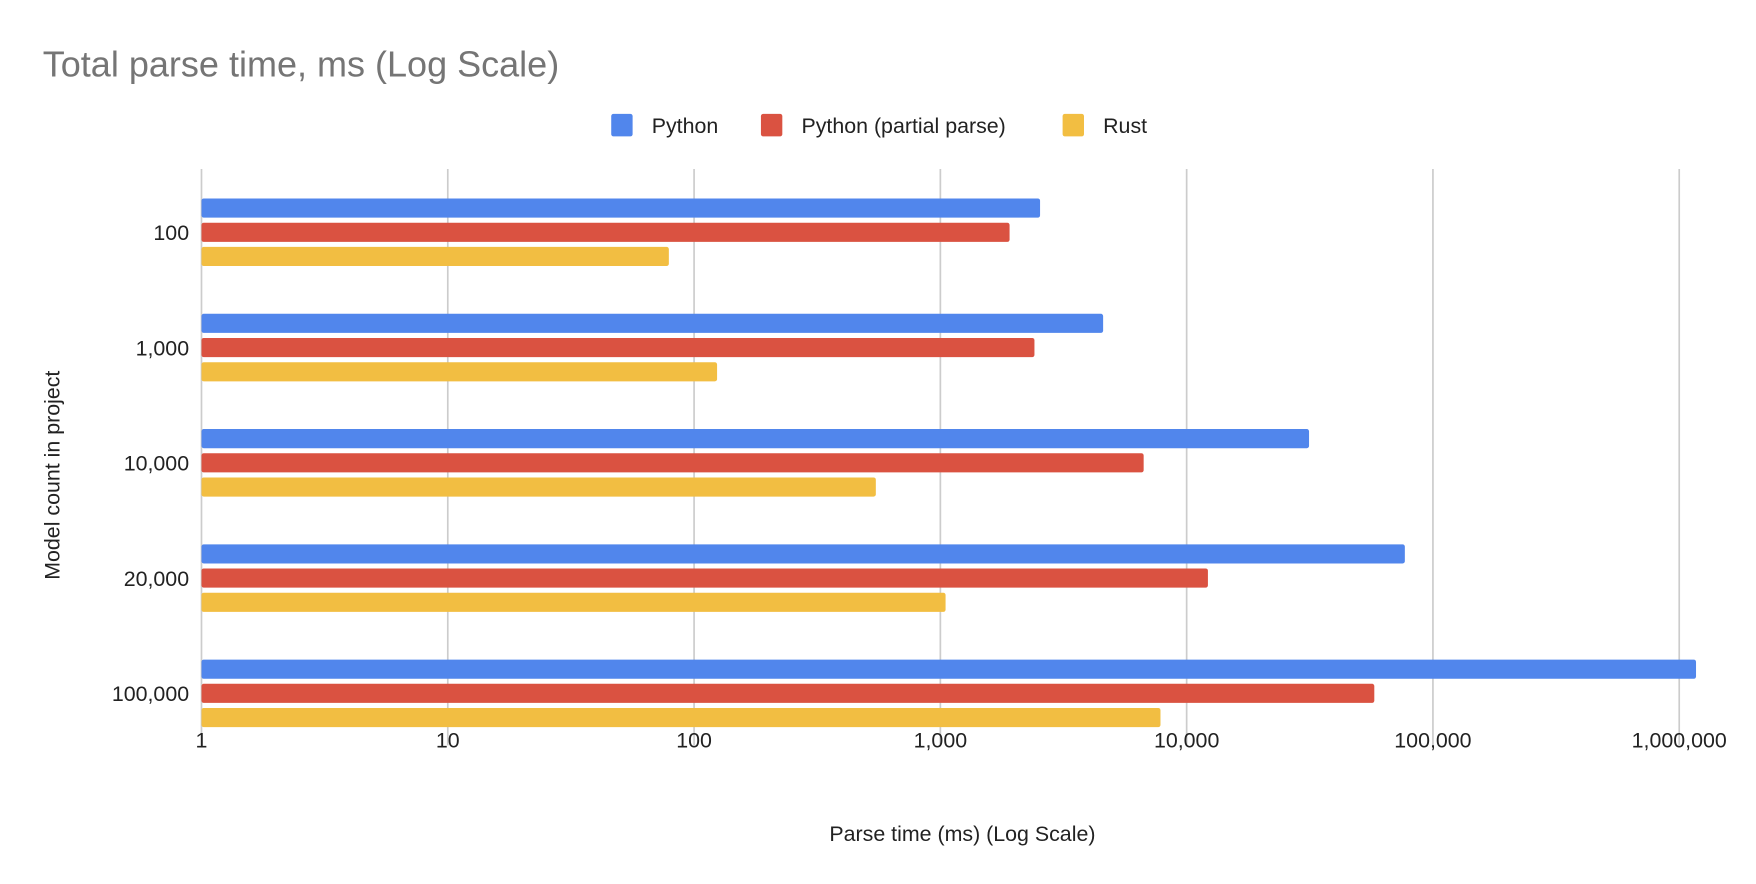 This screenshot has height=884, width=1756. I want to click on x-tick-label: 10,000, so click(1186, 741).